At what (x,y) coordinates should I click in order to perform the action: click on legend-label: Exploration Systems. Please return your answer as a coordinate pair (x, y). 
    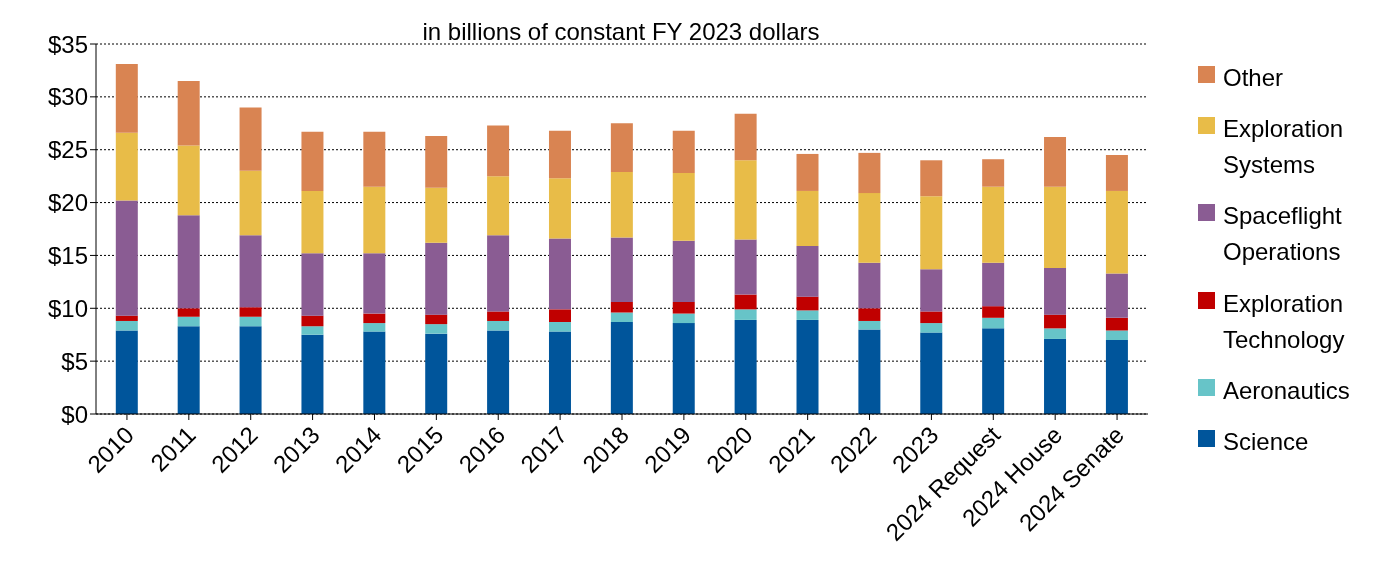
    Looking at the image, I should click on (1284, 147).